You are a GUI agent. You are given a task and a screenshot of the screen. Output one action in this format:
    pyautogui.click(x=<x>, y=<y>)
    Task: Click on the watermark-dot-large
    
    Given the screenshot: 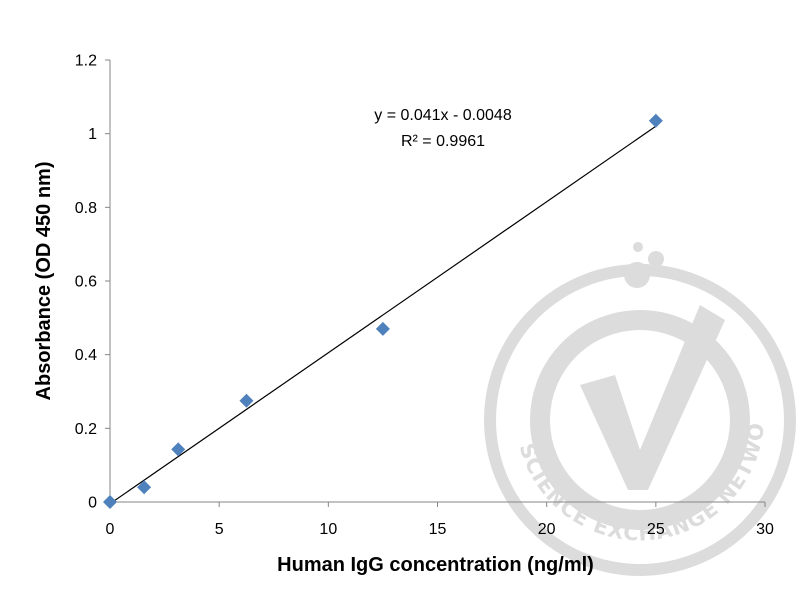 What is the action you would take?
    pyautogui.click(x=637, y=275)
    